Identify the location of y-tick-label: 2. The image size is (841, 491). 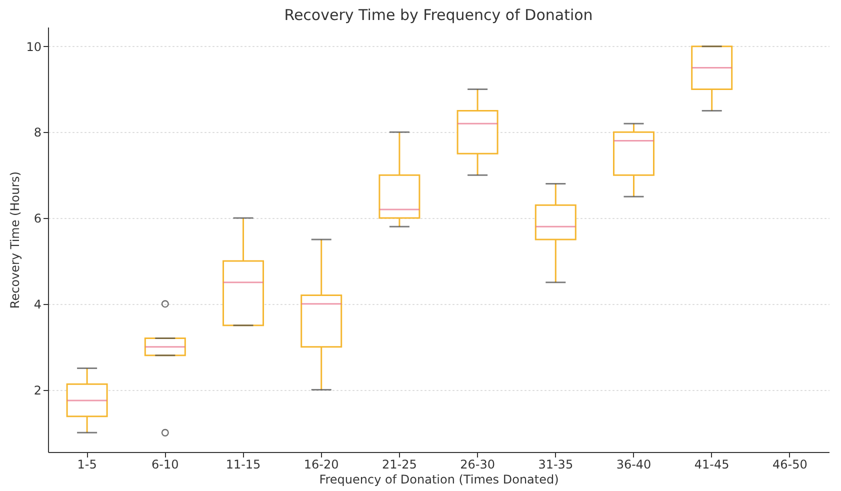
(38, 390).